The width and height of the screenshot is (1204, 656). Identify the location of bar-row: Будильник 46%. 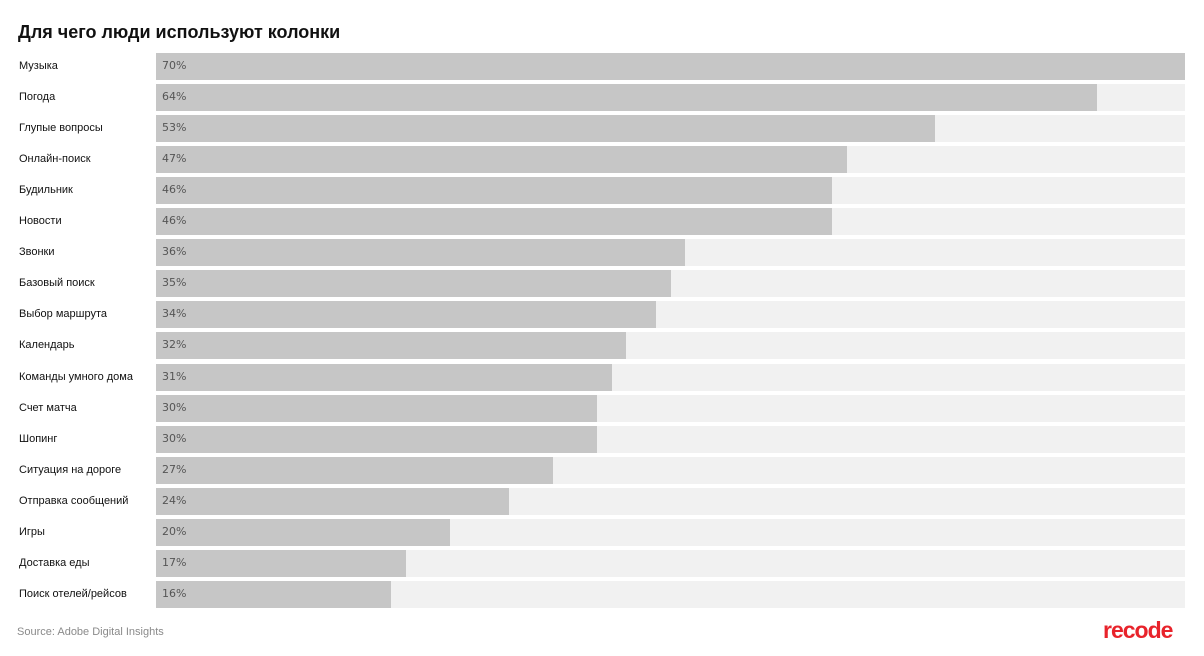
(602, 190).